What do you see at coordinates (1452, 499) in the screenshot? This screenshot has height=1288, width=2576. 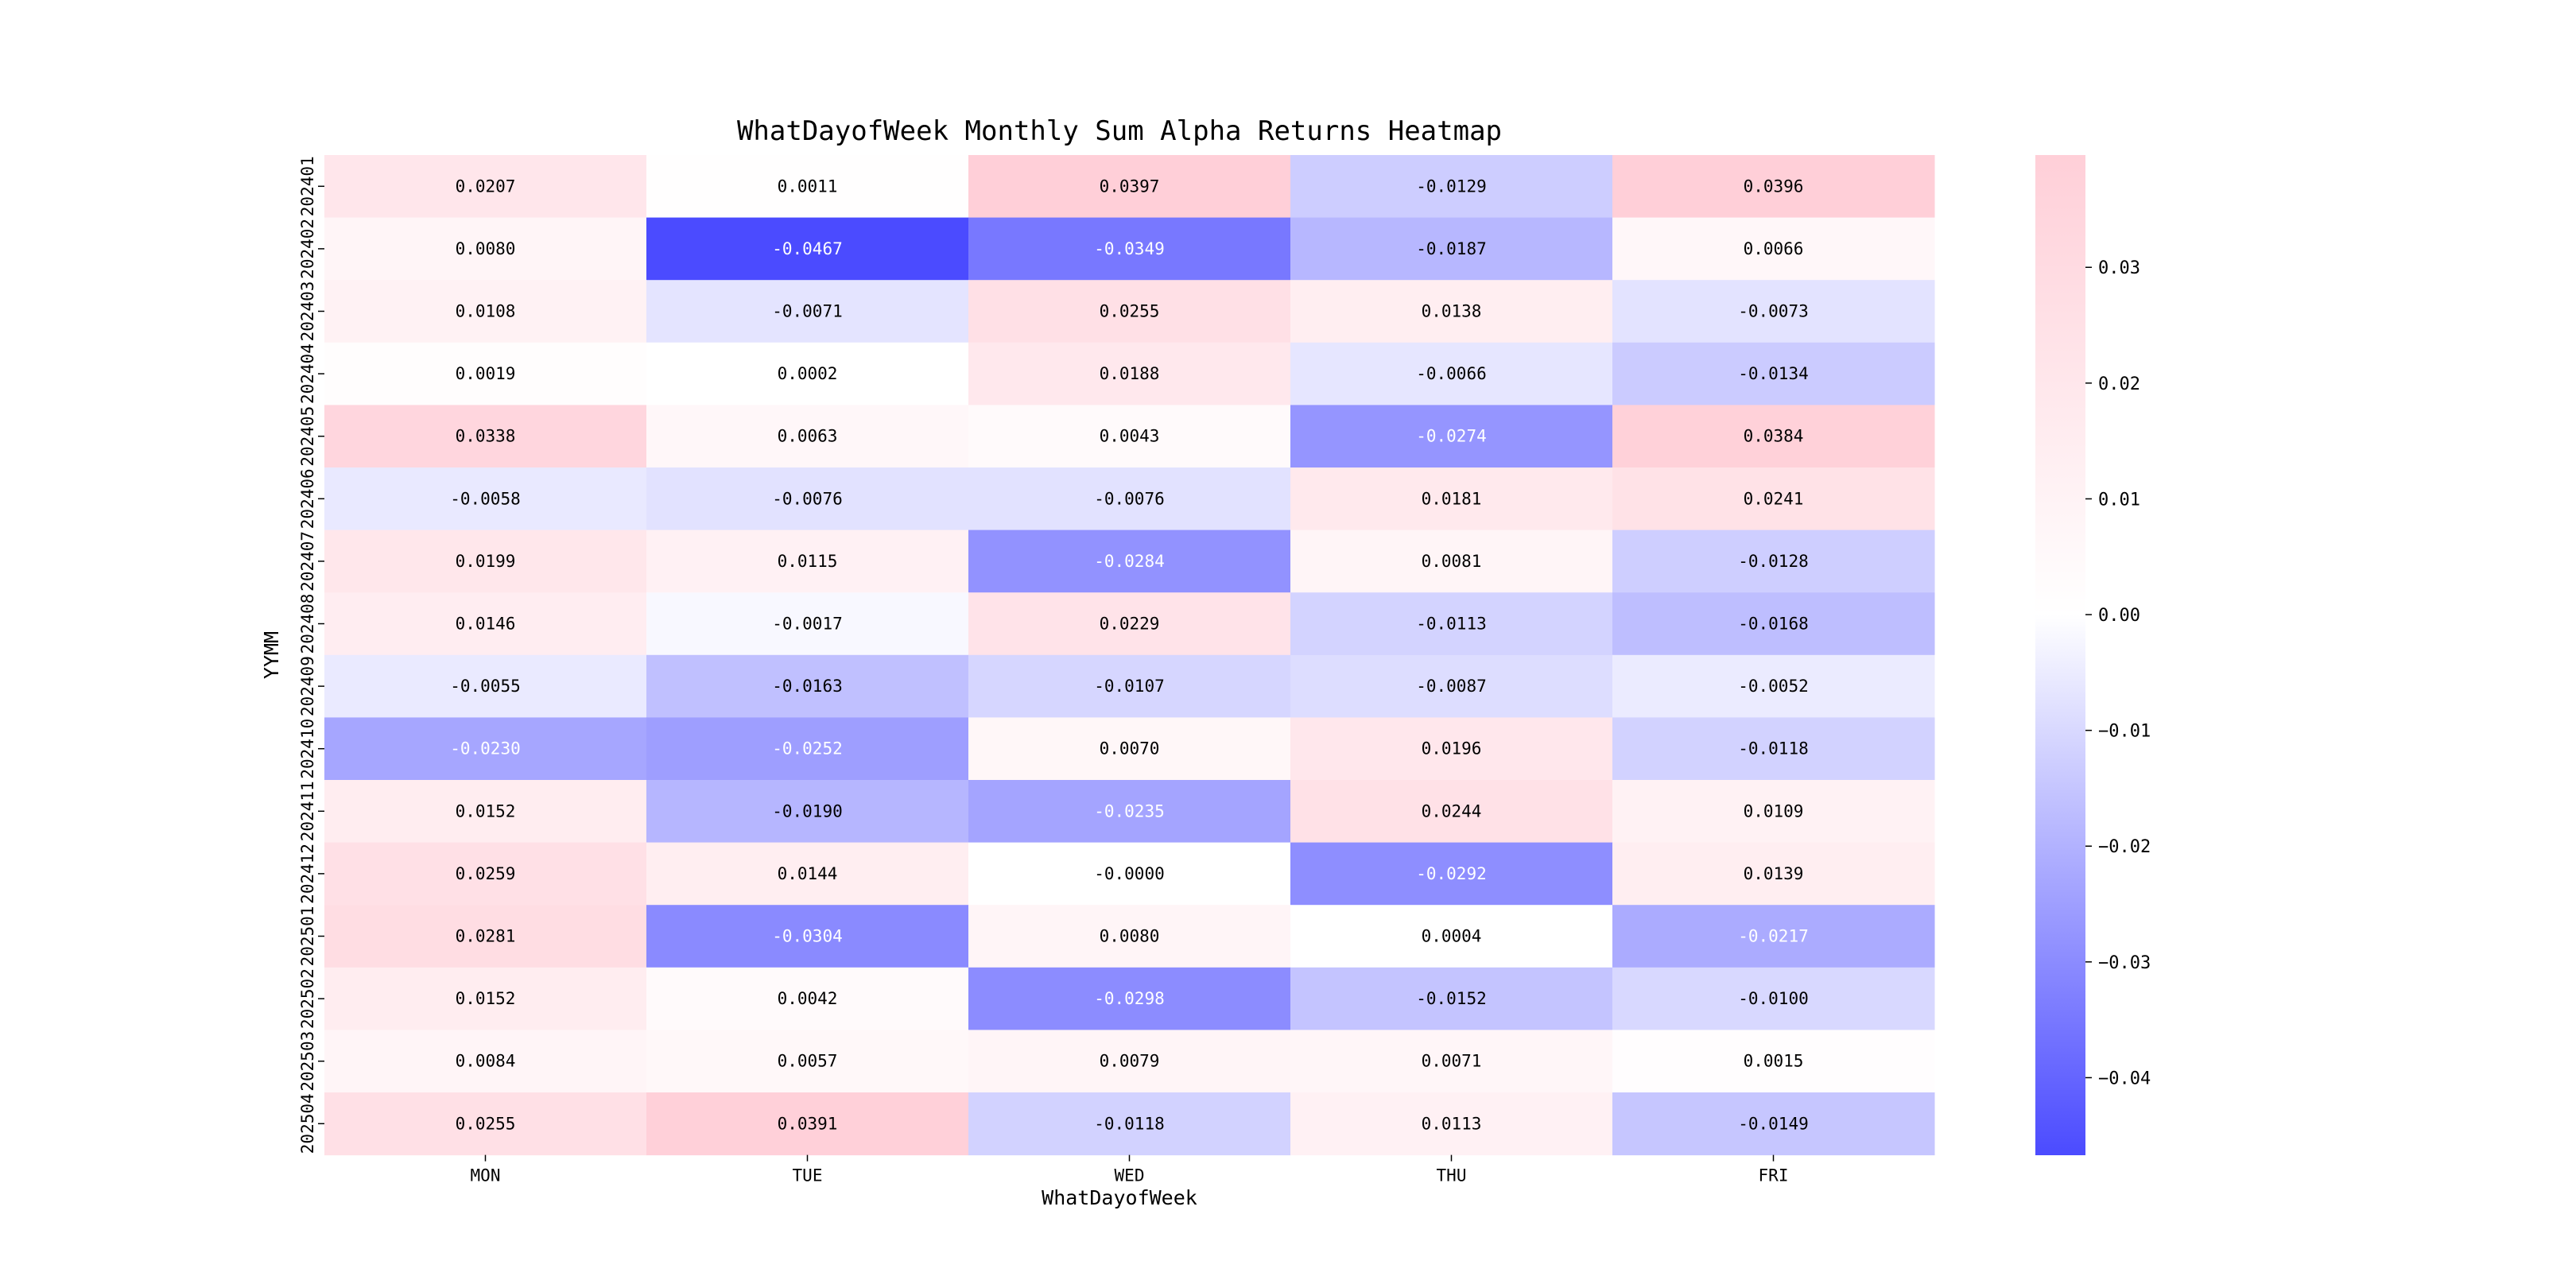 I see `cell-value-label: 0.0181` at bounding box center [1452, 499].